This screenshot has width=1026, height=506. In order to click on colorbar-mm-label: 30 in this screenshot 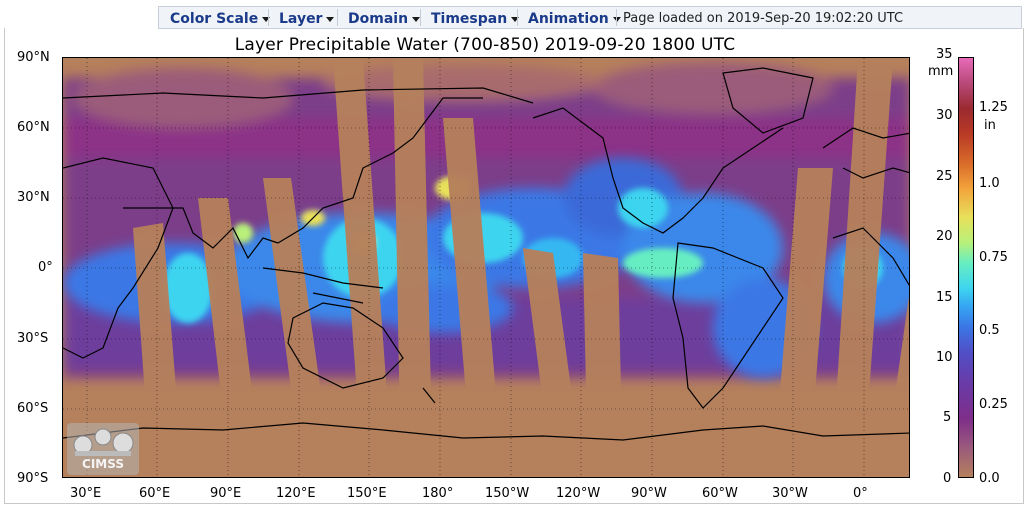, I will do `click(944, 115)`.